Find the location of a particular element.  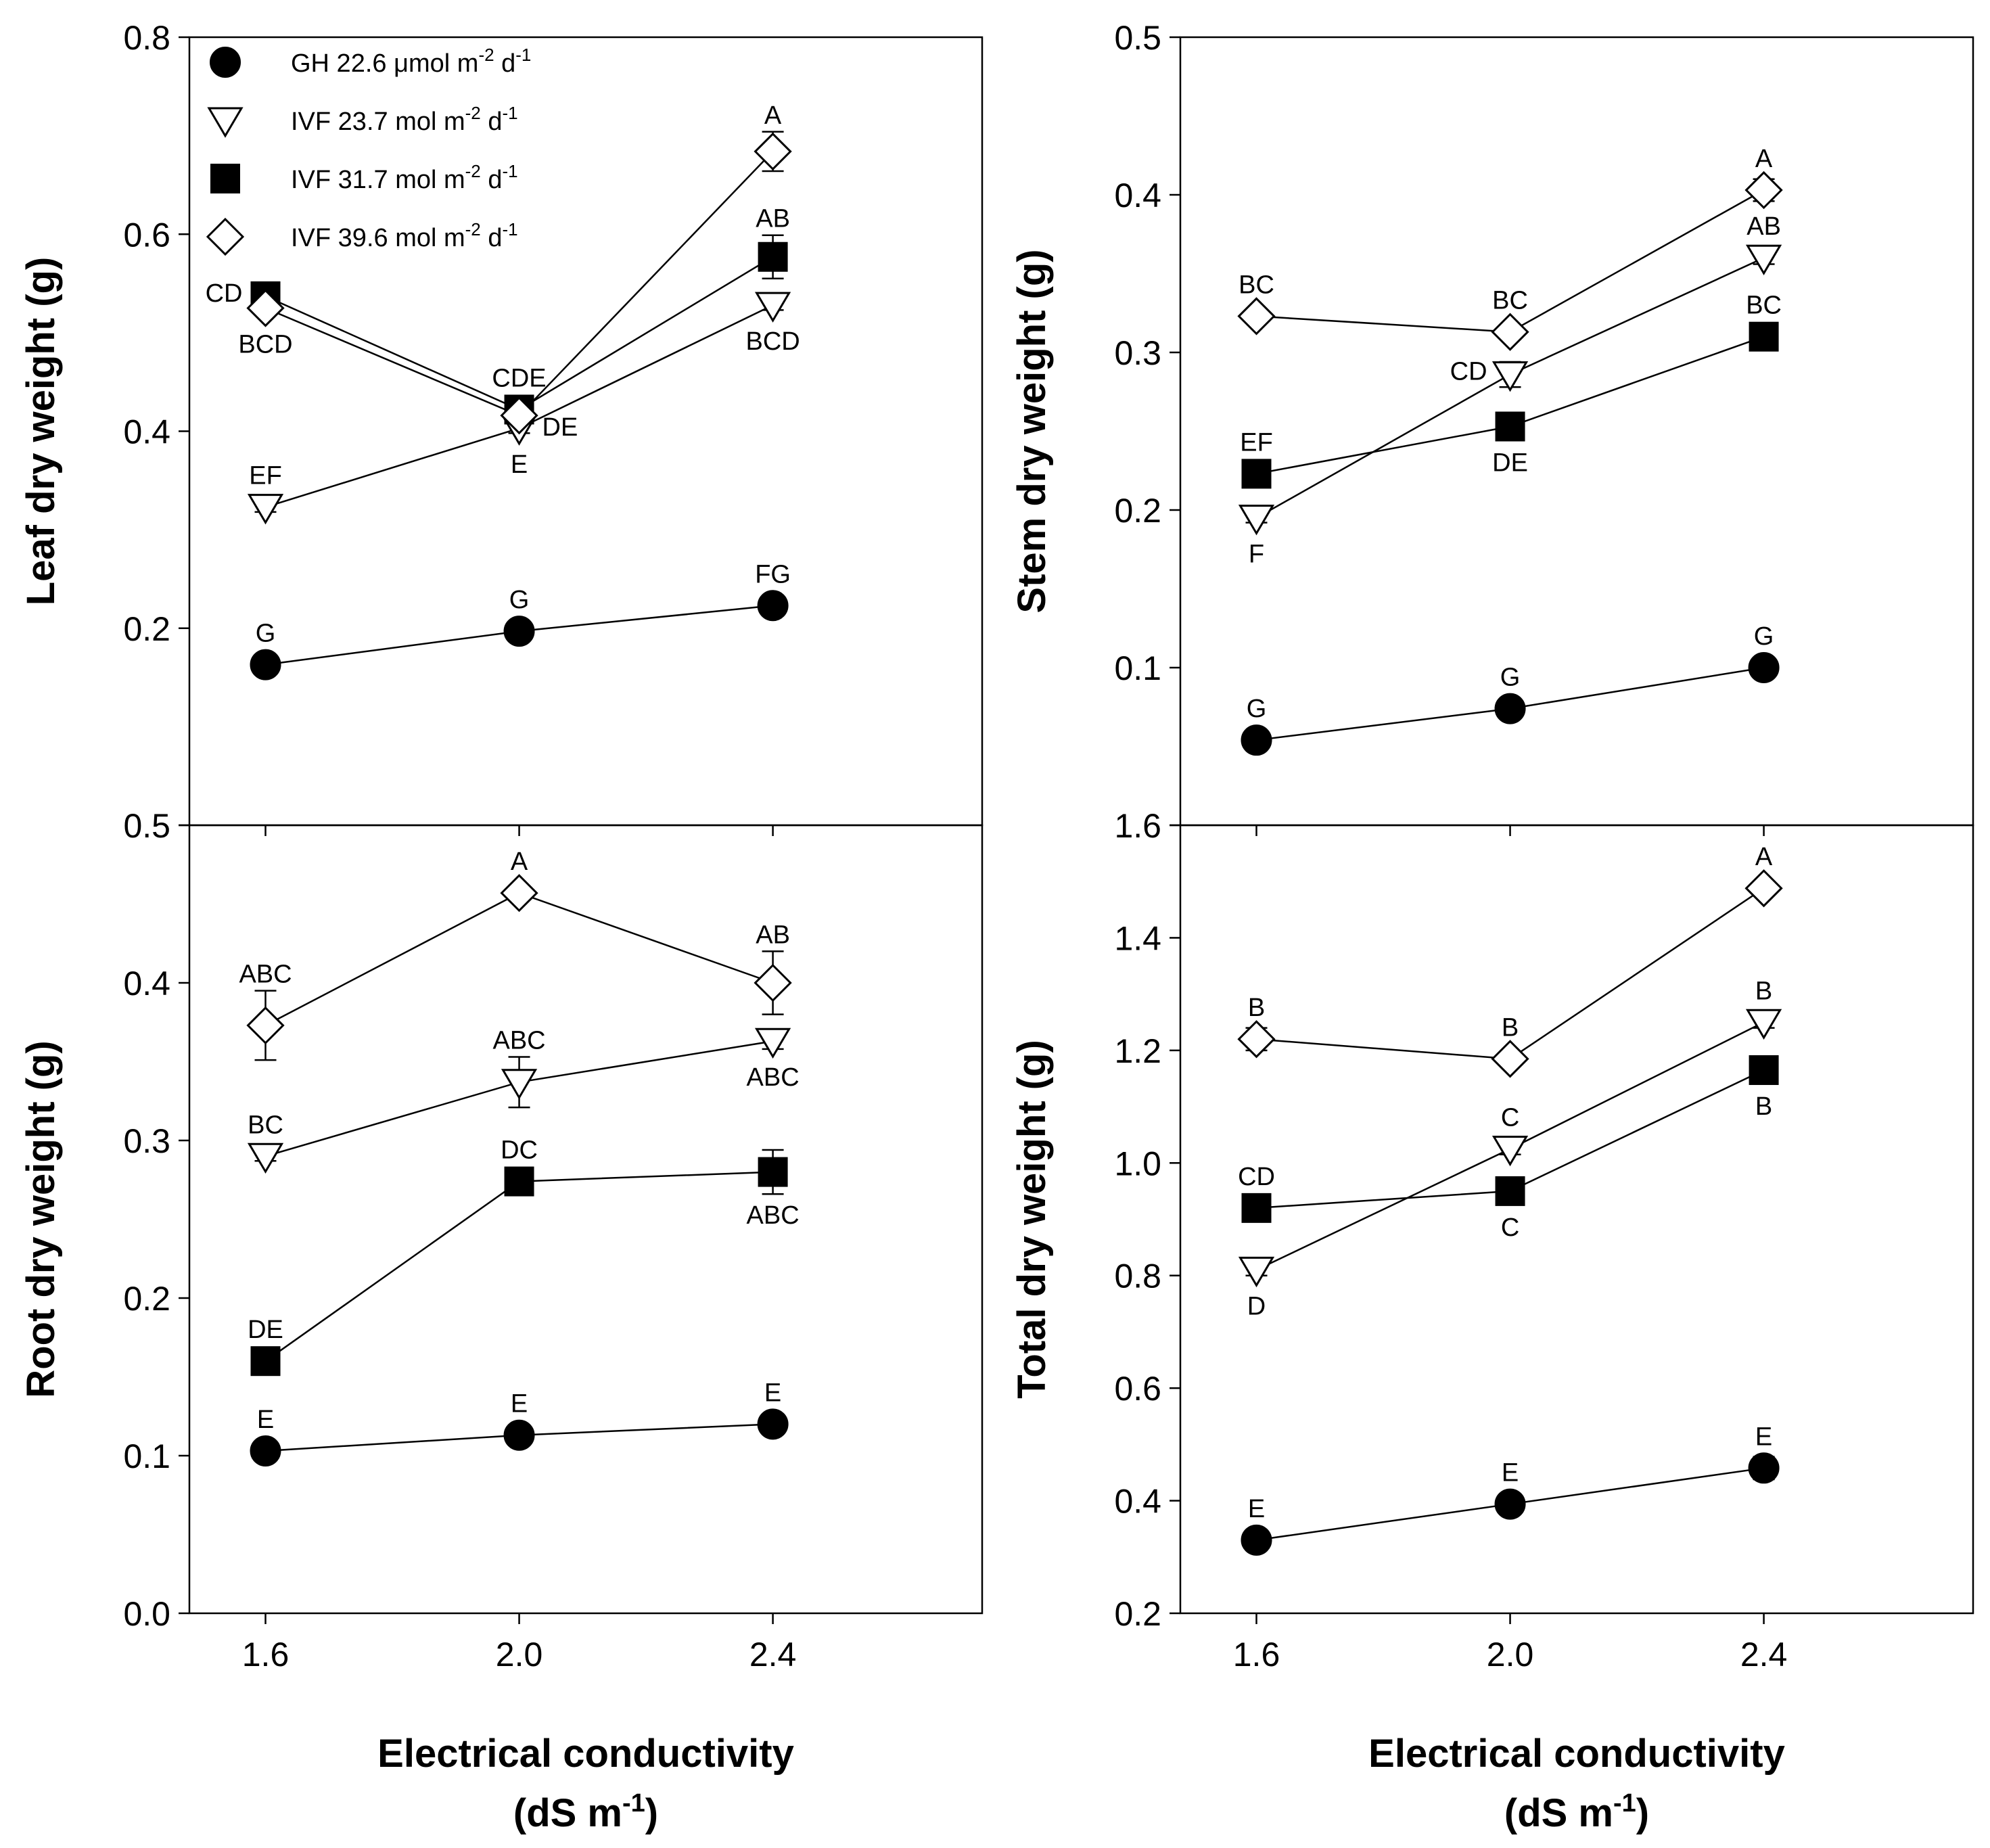

series-1: D C B is located at coordinates (1510, 1148).